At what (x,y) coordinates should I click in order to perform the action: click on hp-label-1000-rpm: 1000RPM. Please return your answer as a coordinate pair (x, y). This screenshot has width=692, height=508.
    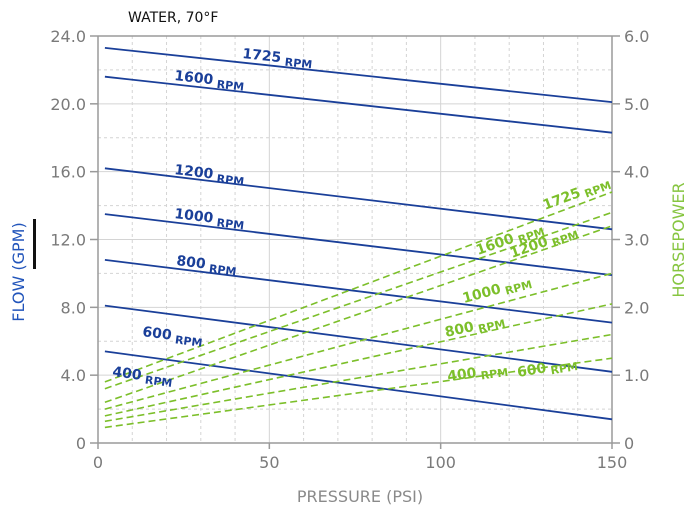
    Looking at the image, I should click on (497, 291).